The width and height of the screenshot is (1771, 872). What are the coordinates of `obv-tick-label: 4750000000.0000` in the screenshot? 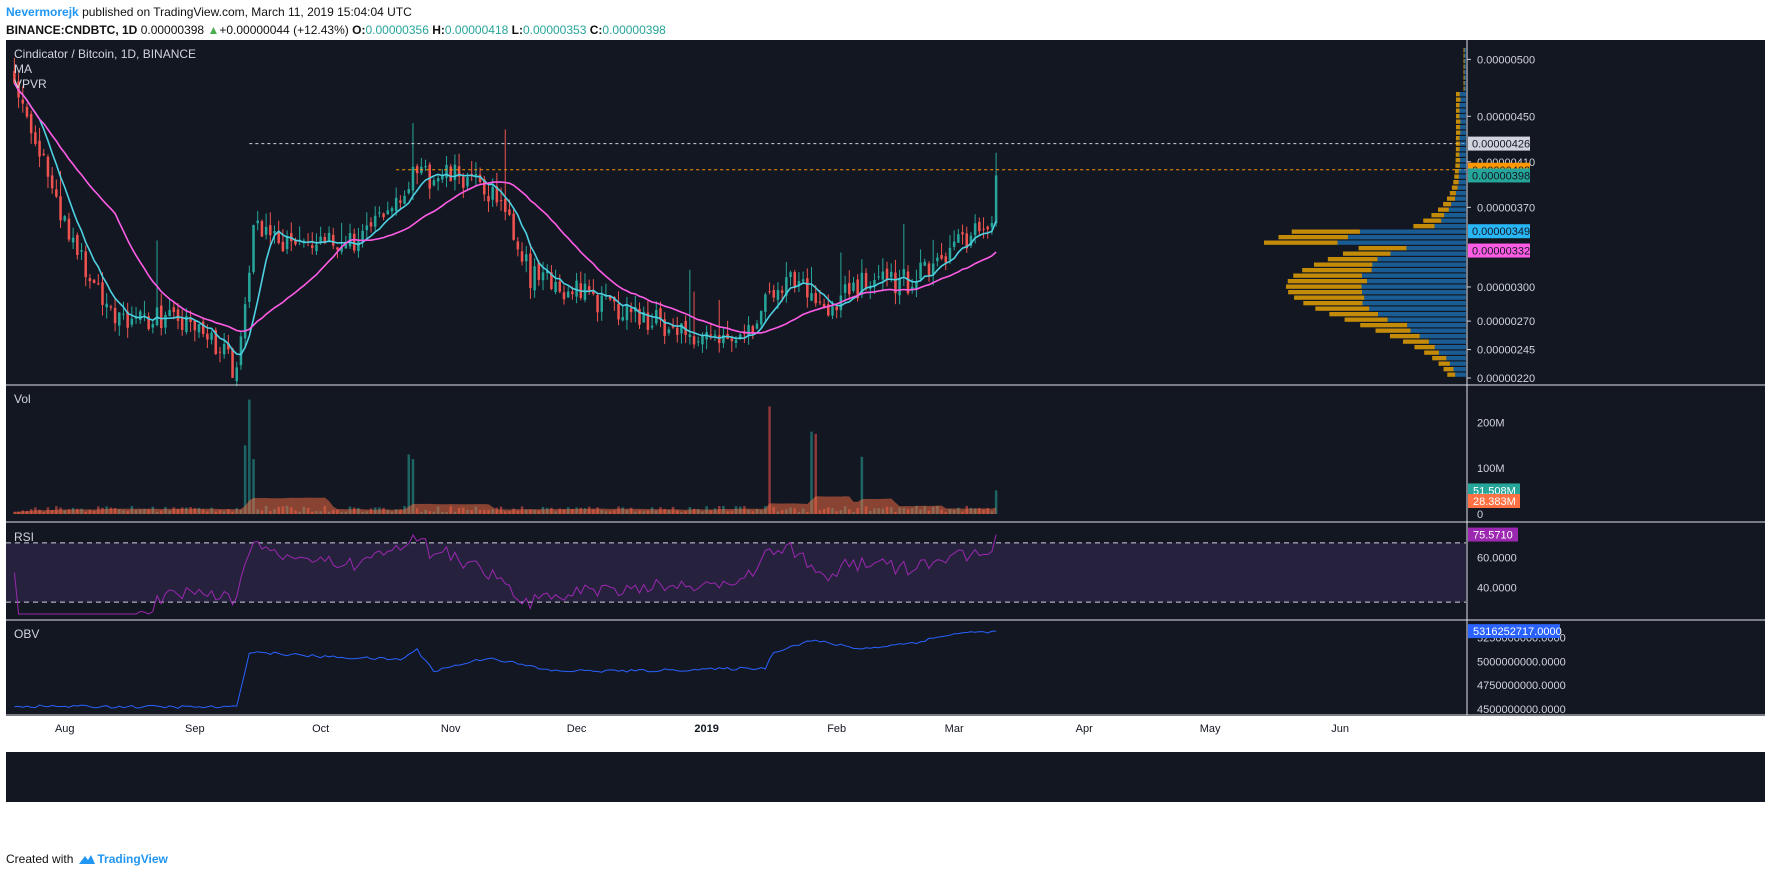 It's located at (1521, 686).